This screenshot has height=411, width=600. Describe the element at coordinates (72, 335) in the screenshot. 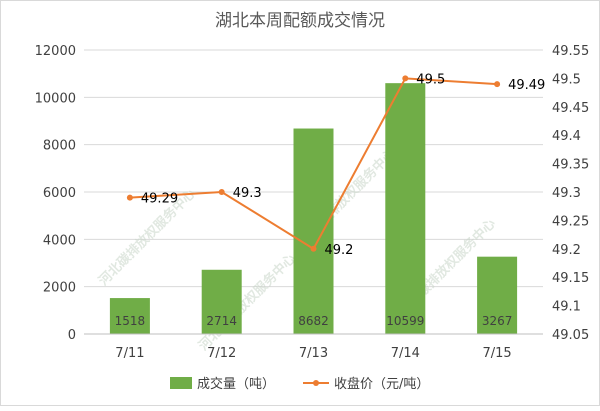

I see `y-left-tick-label: 0` at that location.